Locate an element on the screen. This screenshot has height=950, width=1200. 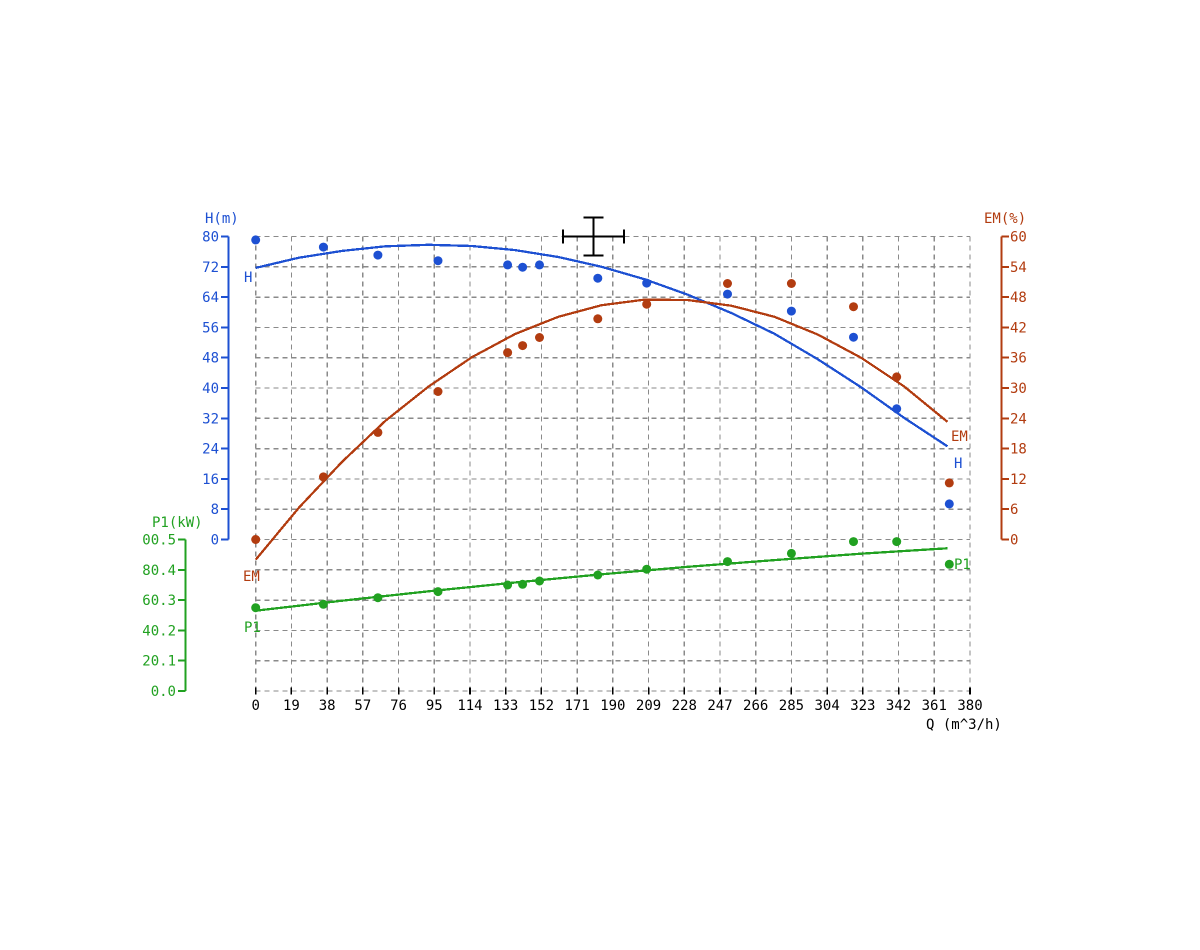
svg-text: 304 is located at coordinates (826, 706).